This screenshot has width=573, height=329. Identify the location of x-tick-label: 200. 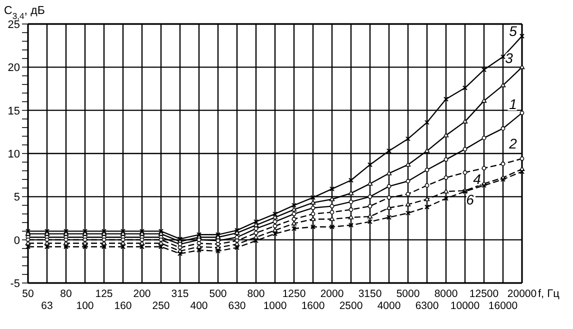
(142, 294).